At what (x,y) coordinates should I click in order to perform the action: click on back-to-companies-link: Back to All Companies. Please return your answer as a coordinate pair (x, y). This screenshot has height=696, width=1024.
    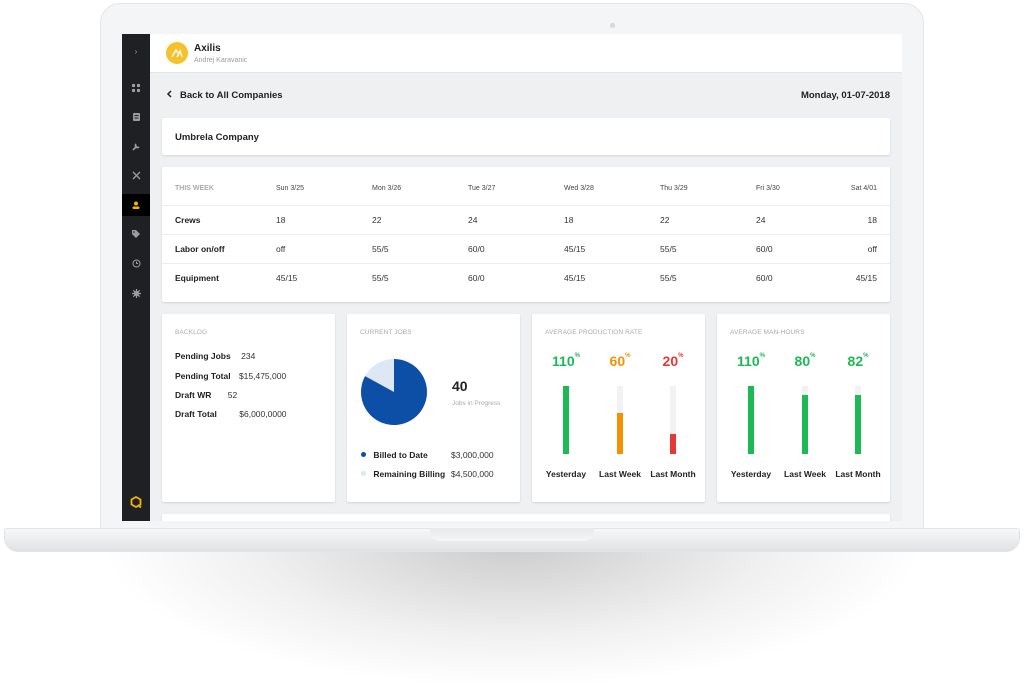
    Looking at the image, I should click on (224, 95).